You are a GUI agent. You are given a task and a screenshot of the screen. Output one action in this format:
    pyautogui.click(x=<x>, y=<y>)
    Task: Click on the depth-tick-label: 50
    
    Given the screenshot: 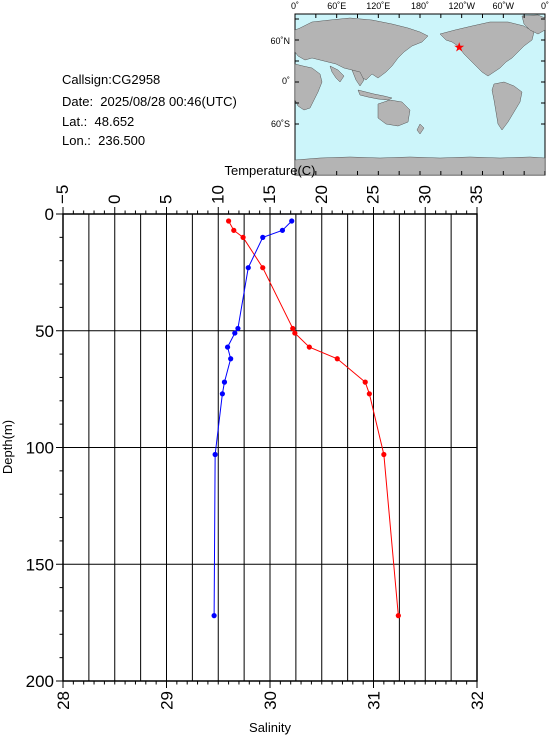 What is the action you would take?
    pyautogui.click(x=44, y=331)
    